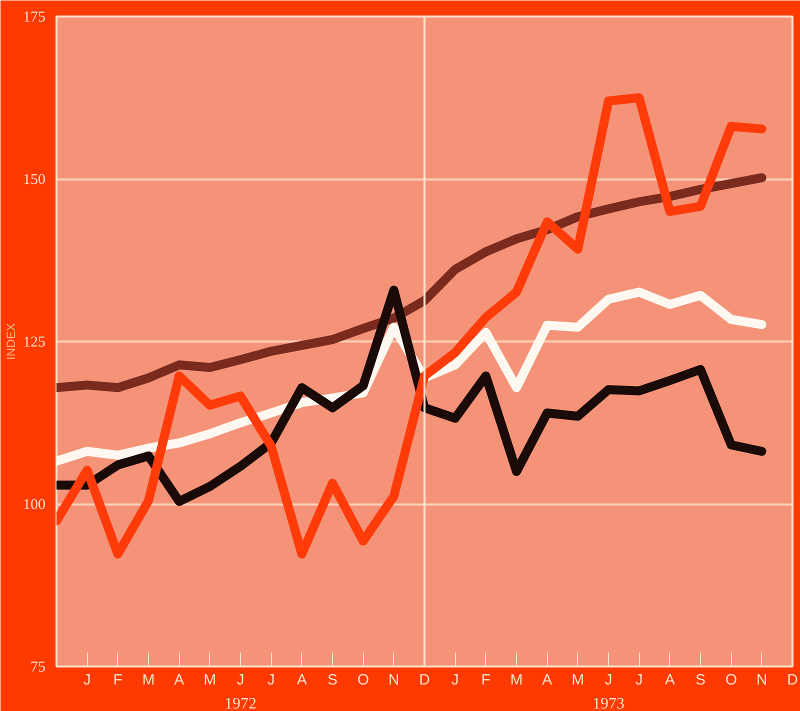 Image resolution: width=800 pixels, height=711 pixels. What do you see at coordinates (34, 180) in the screenshot?
I see `y-tick-label: 150` at bounding box center [34, 180].